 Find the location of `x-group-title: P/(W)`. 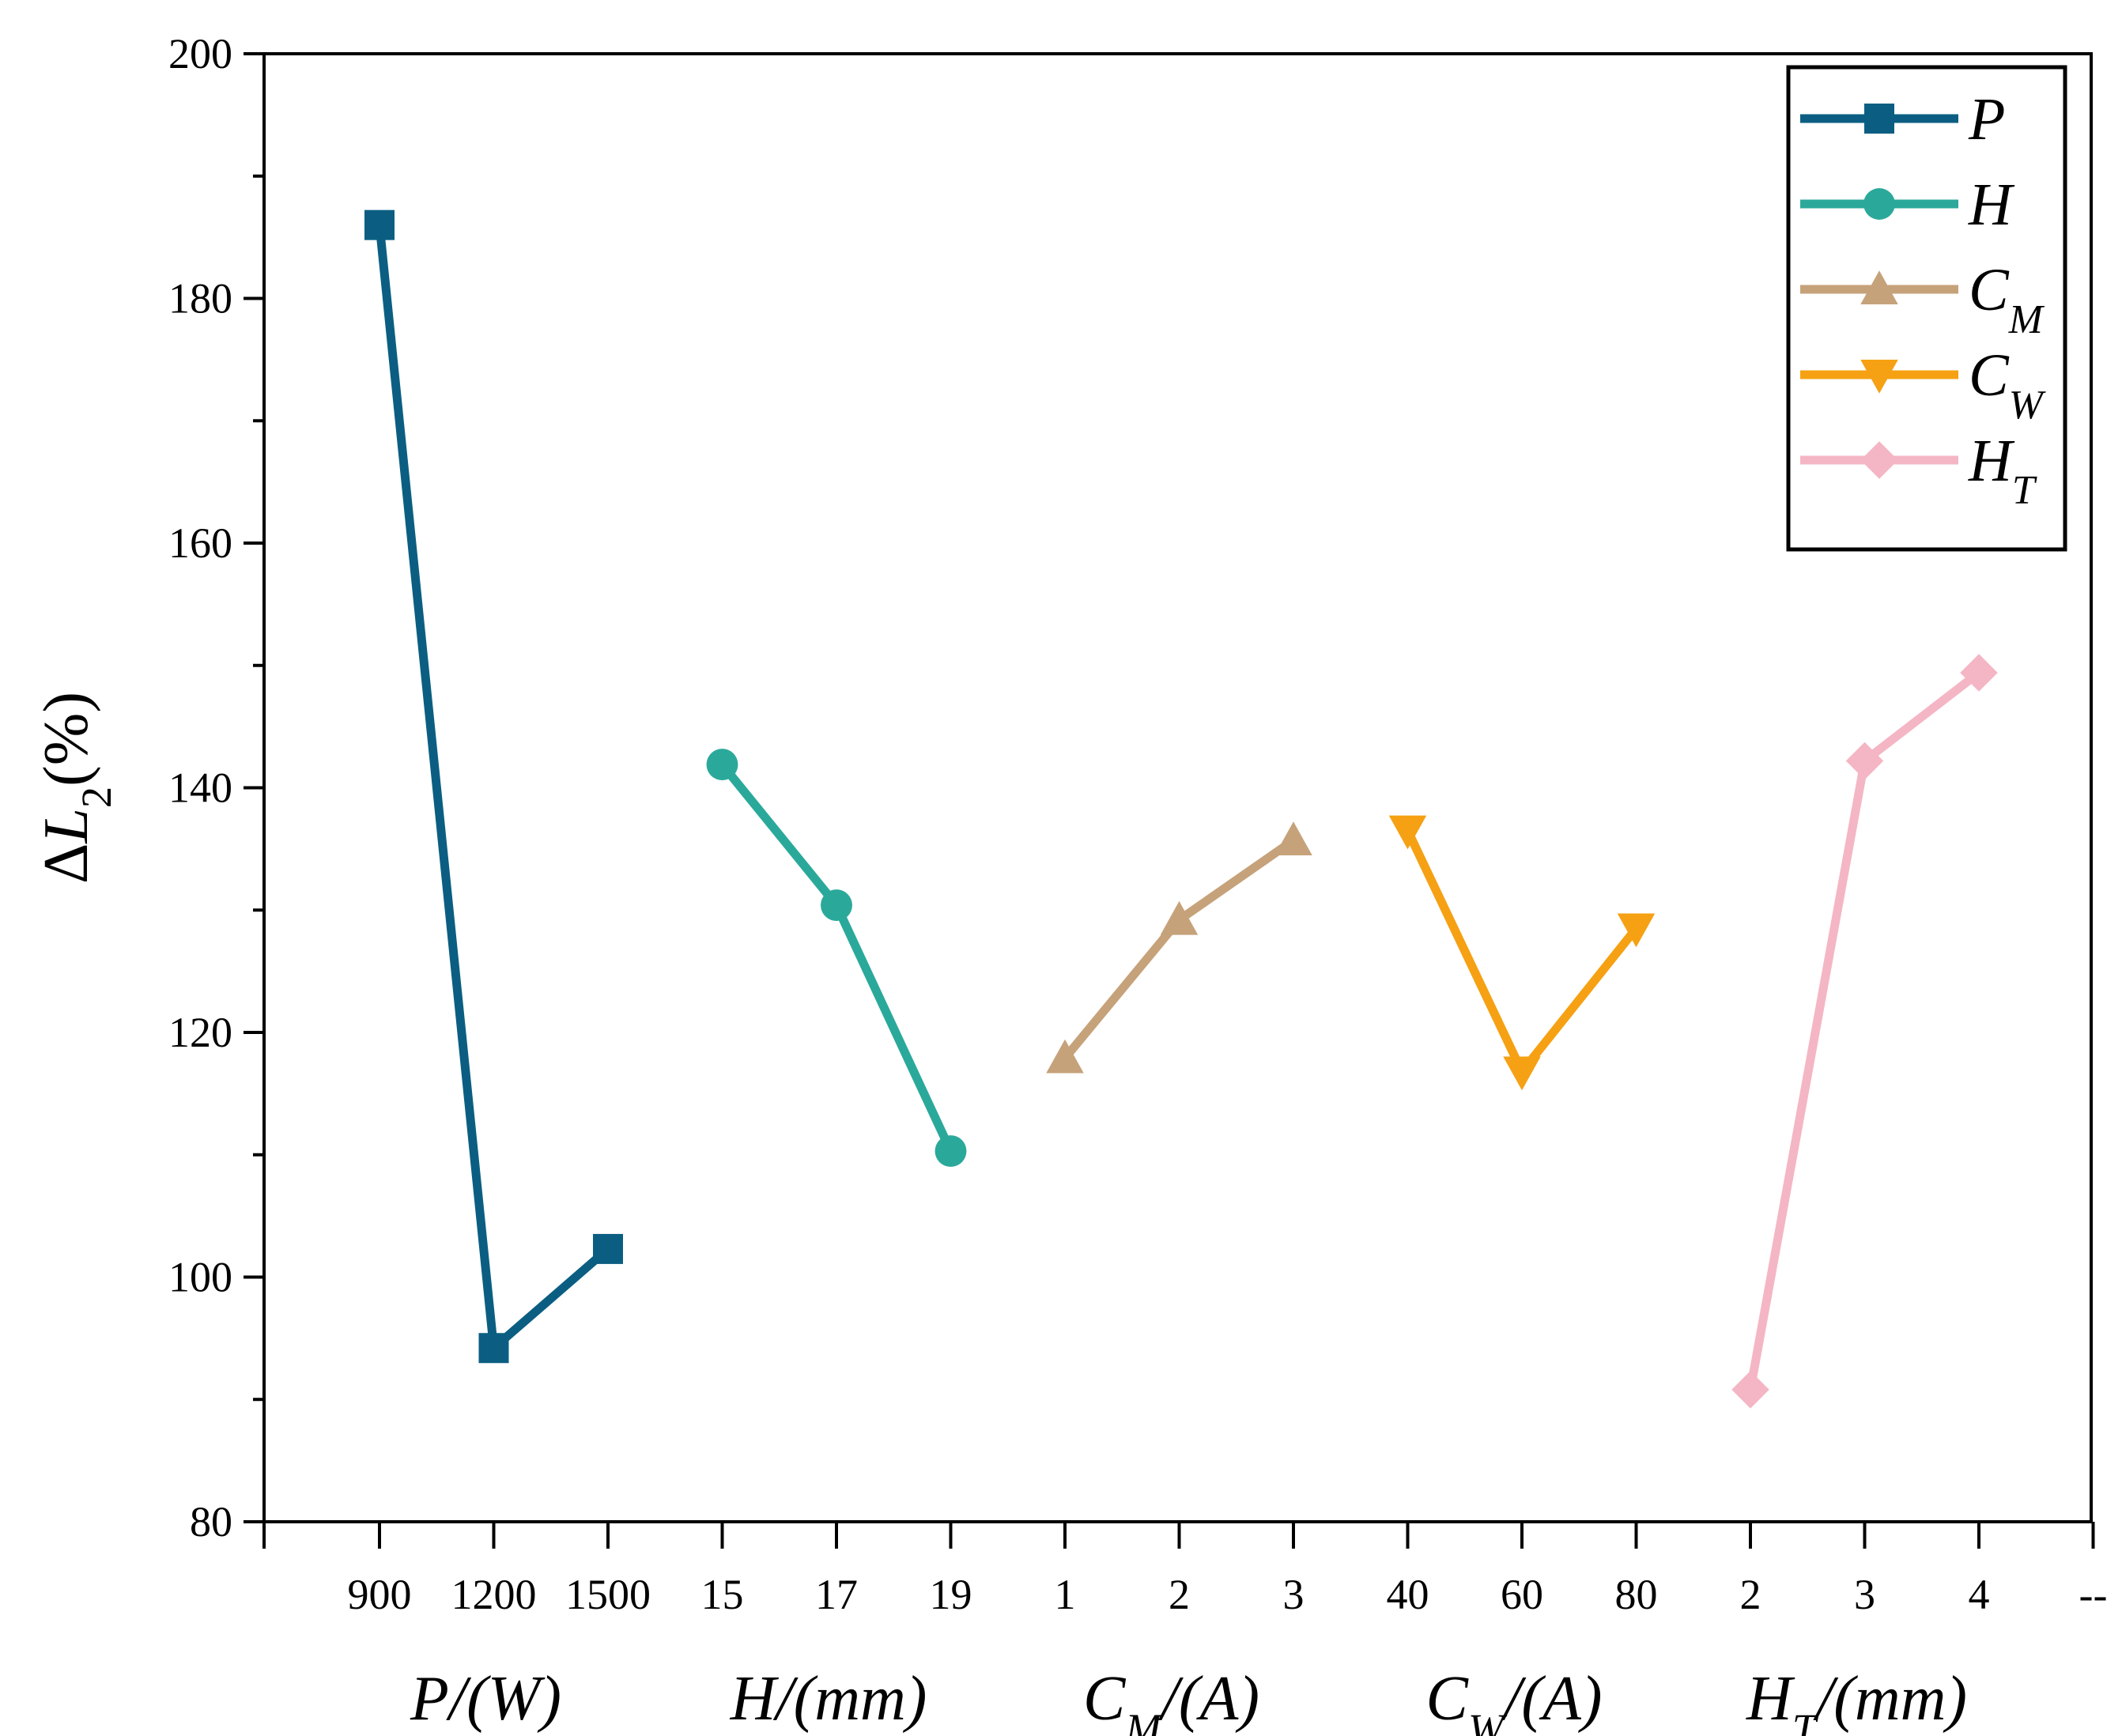

x-group-title: P/(W) is located at coordinates (485, 1699).